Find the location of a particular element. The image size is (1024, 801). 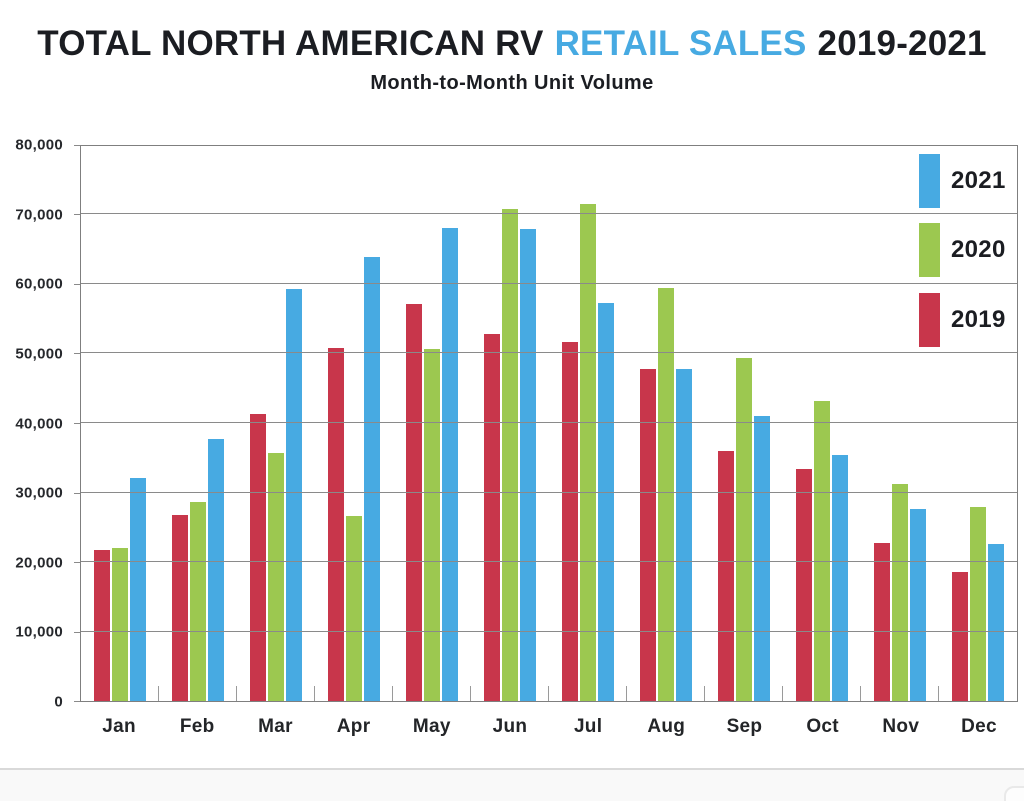

bar-2020-jun is located at coordinates (510, 455).